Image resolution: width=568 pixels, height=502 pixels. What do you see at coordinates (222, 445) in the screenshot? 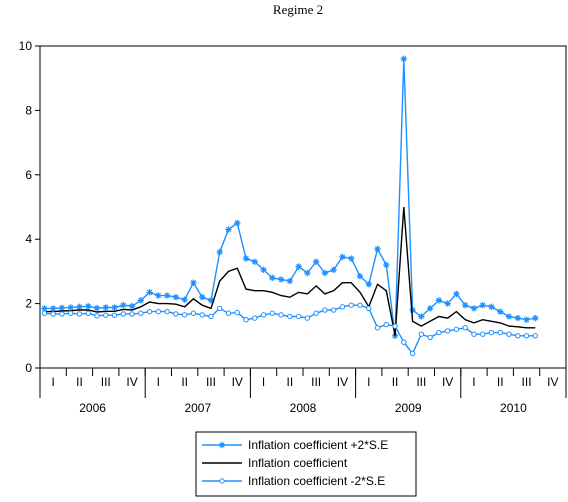
I see `legend-marker-star` at bounding box center [222, 445].